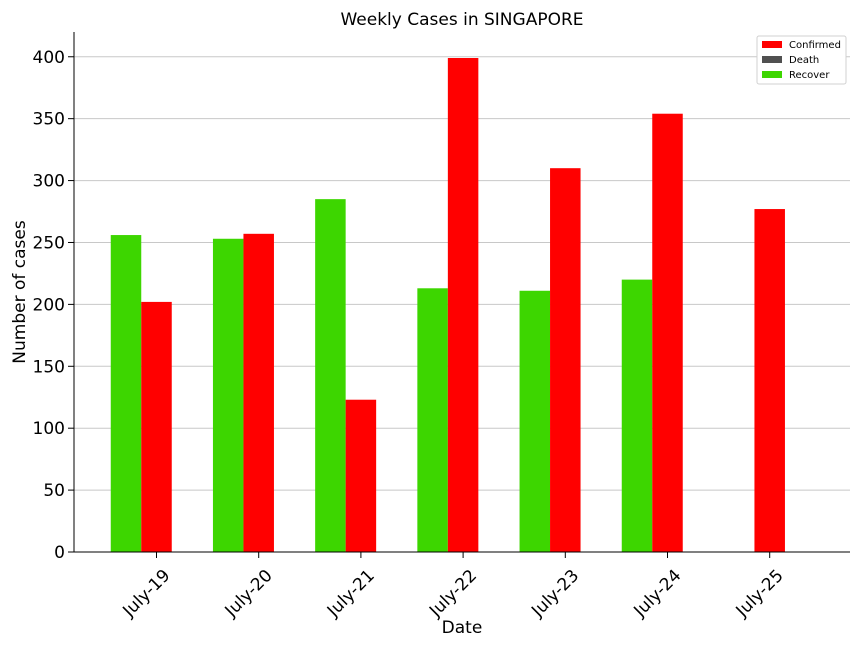  I want to click on y-tick-label: 150, so click(49, 367).